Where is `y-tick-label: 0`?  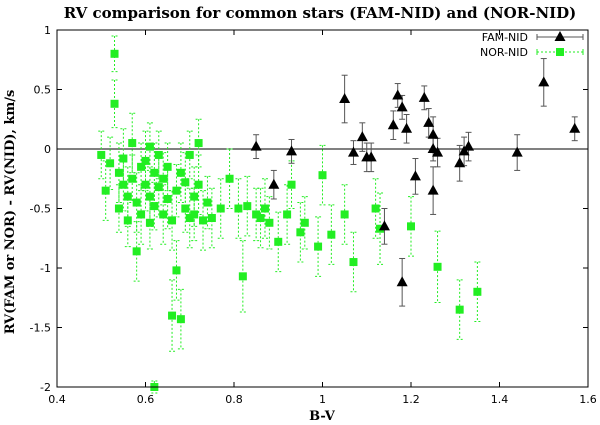
y-tick-label: 0 is located at coordinates (47, 149).